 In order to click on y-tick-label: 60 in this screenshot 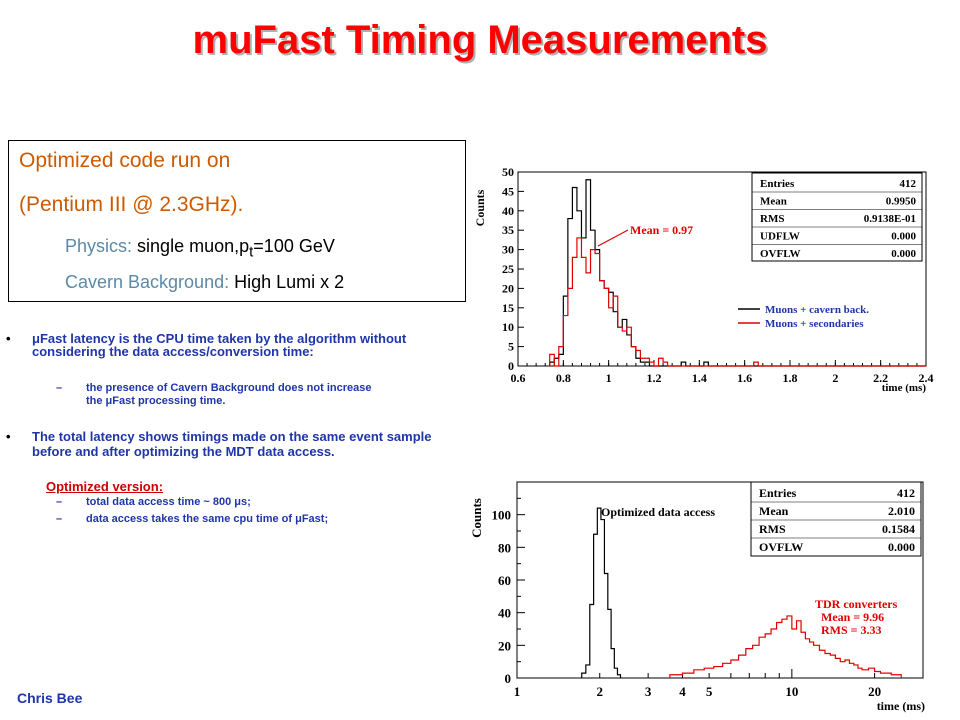, I will do `click(504, 580)`.